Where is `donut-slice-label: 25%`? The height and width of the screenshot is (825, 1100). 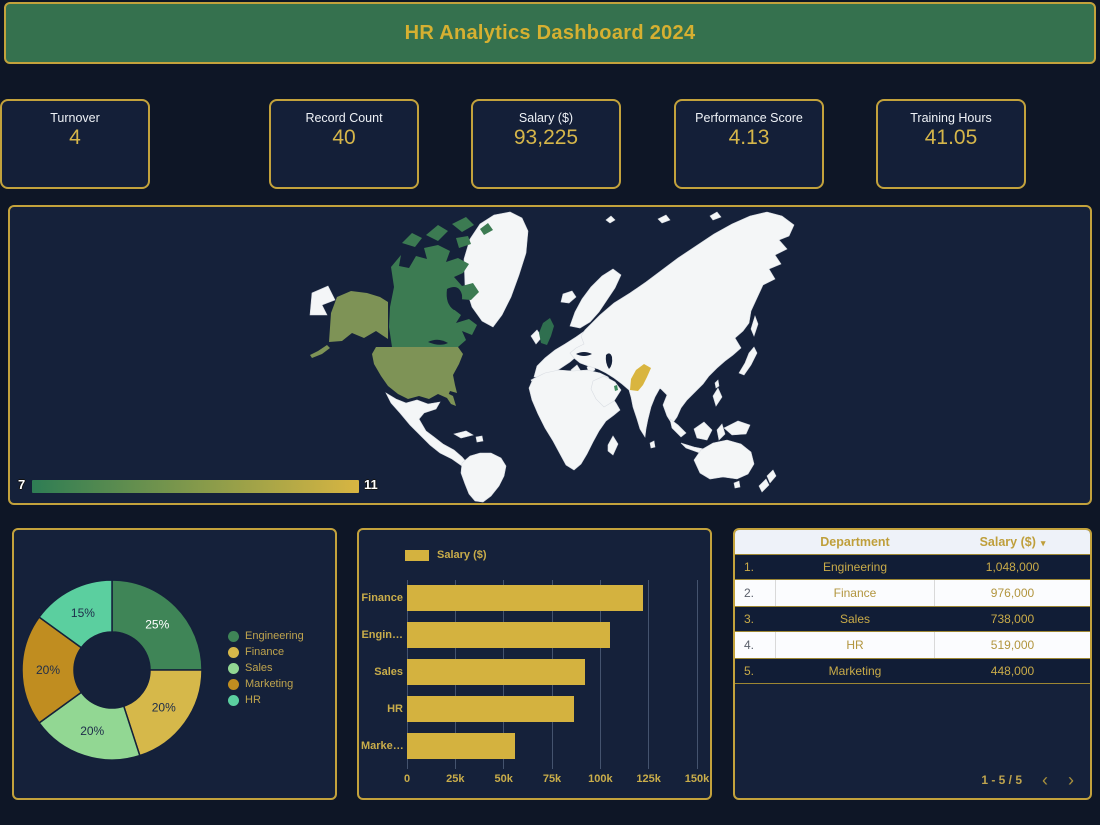 donut-slice-label: 25% is located at coordinates (157, 625).